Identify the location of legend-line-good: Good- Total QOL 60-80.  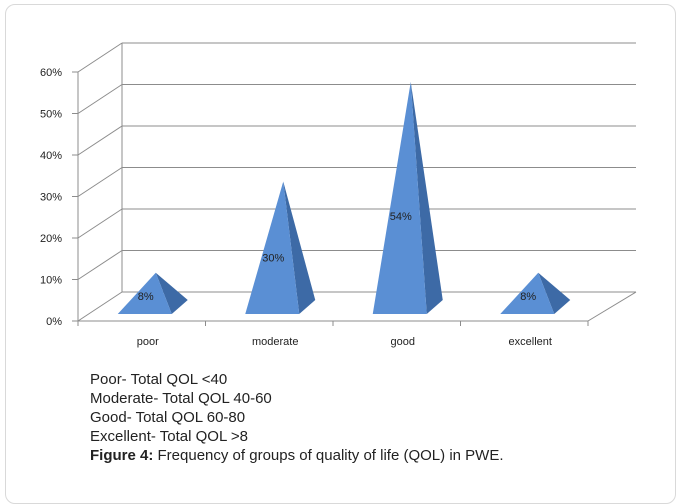
(168, 417).